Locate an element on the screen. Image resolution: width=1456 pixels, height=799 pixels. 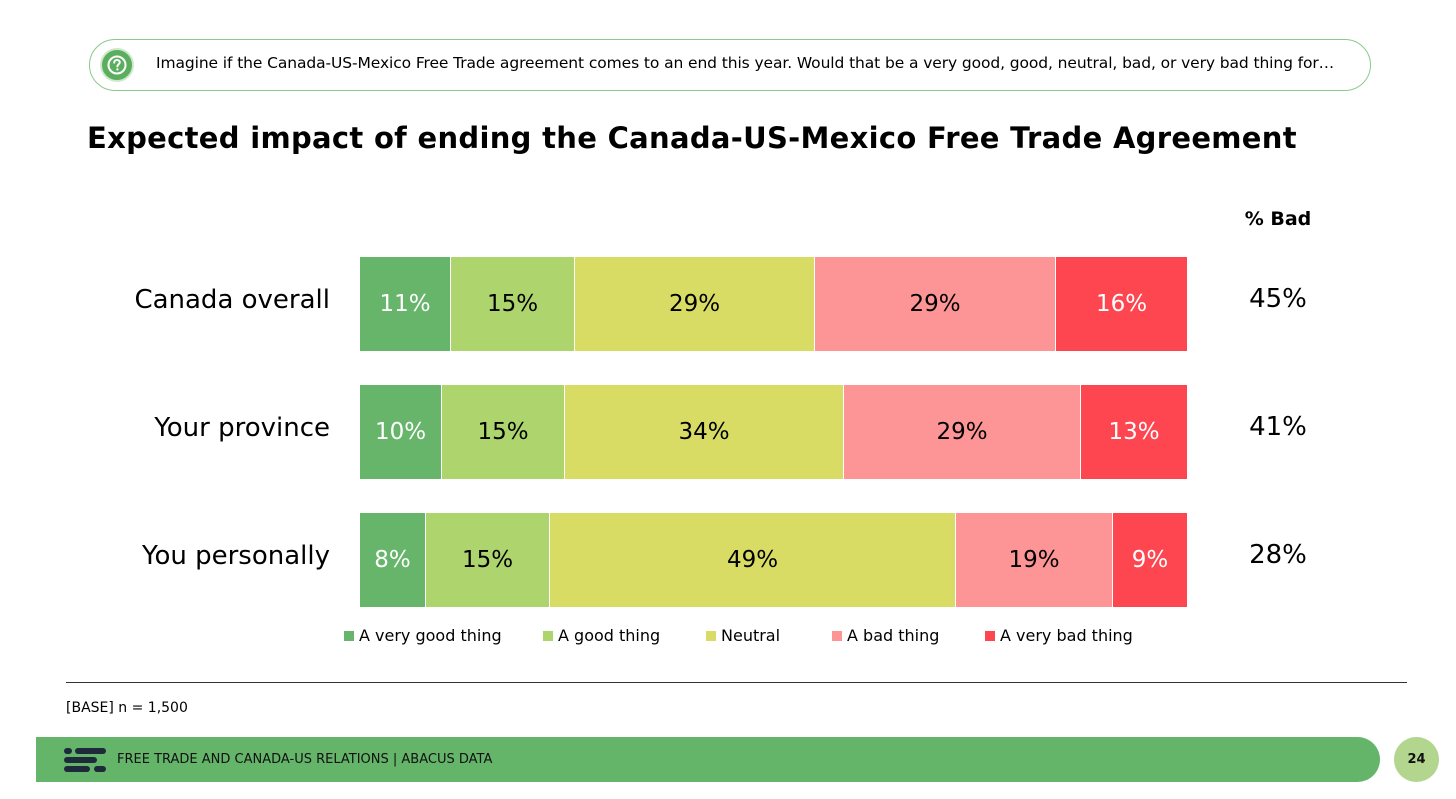
legend-label: A very bad thing is located at coordinates (1066, 635).